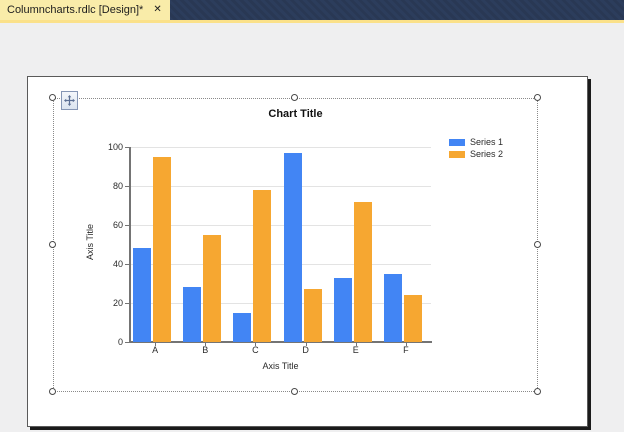 The width and height of the screenshot is (624, 432). What do you see at coordinates (52, 391) in the screenshot?
I see `selection-handle-bottom-left` at bounding box center [52, 391].